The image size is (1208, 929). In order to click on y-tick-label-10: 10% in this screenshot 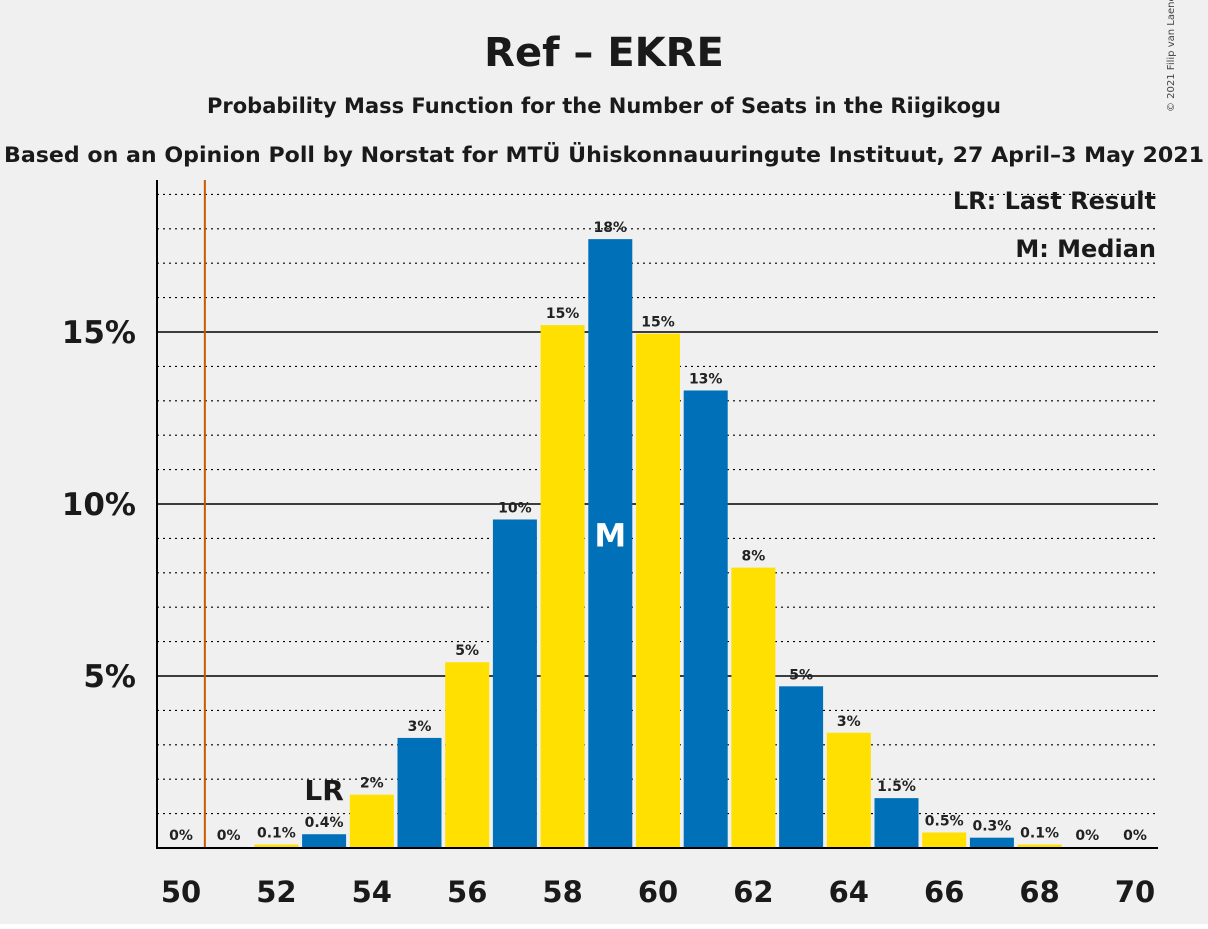, I will do `click(99, 505)`.